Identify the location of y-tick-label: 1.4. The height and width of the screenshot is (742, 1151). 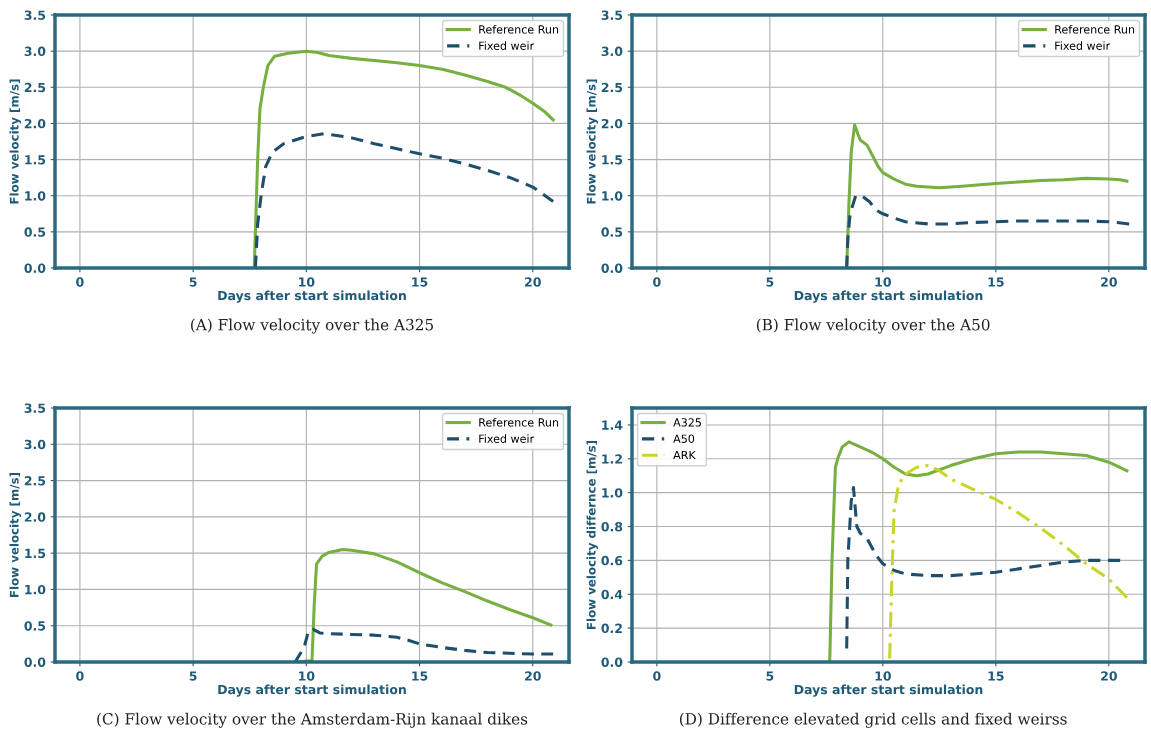
(612, 425).